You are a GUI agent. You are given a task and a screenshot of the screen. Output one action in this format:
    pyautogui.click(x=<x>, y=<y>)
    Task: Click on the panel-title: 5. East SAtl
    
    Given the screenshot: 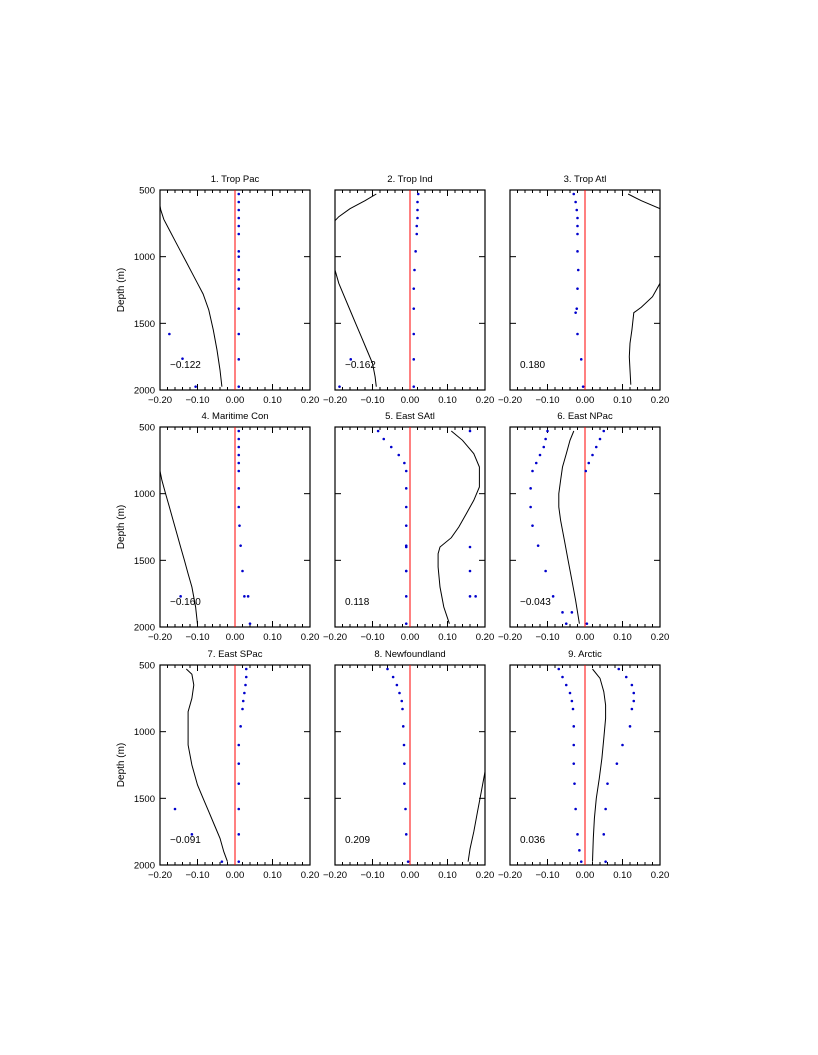 What is the action you would take?
    pyautogui.click(x=410, y=416)
    